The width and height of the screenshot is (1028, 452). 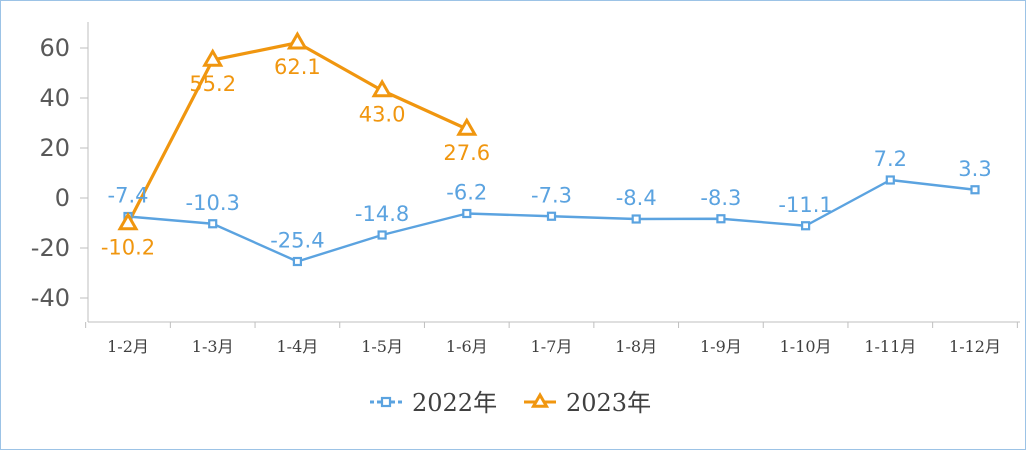 What do you see at coordinates (720, 198) in the screenshot?
I see `data-label: -8.3` at bounding box center [720, 198].